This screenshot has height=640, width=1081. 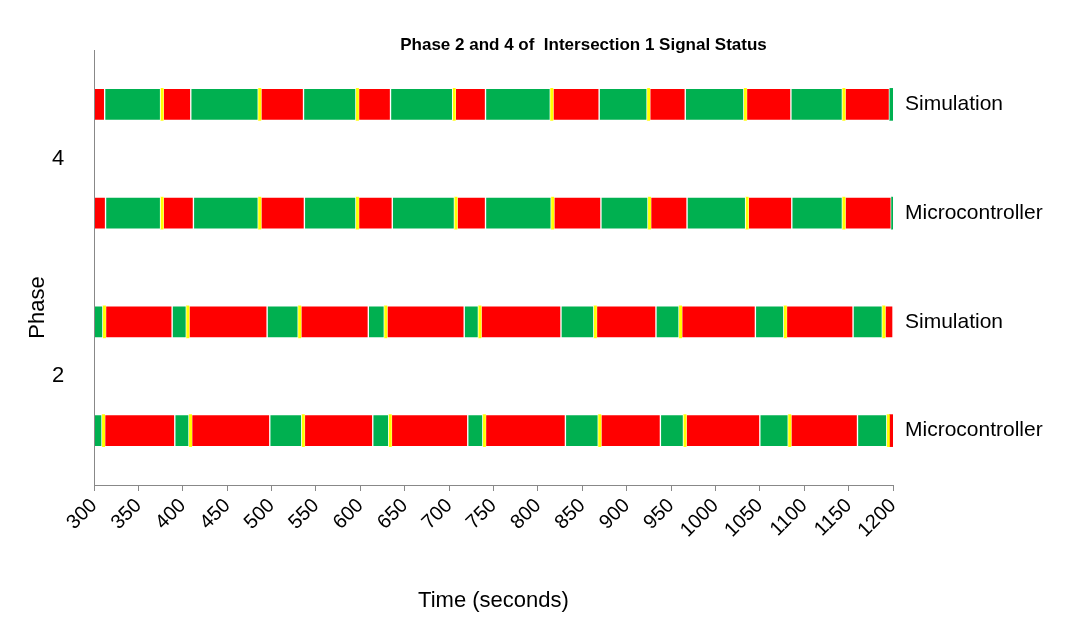 I want to click on x-tick-label: 800, so click(x=525, y=513).